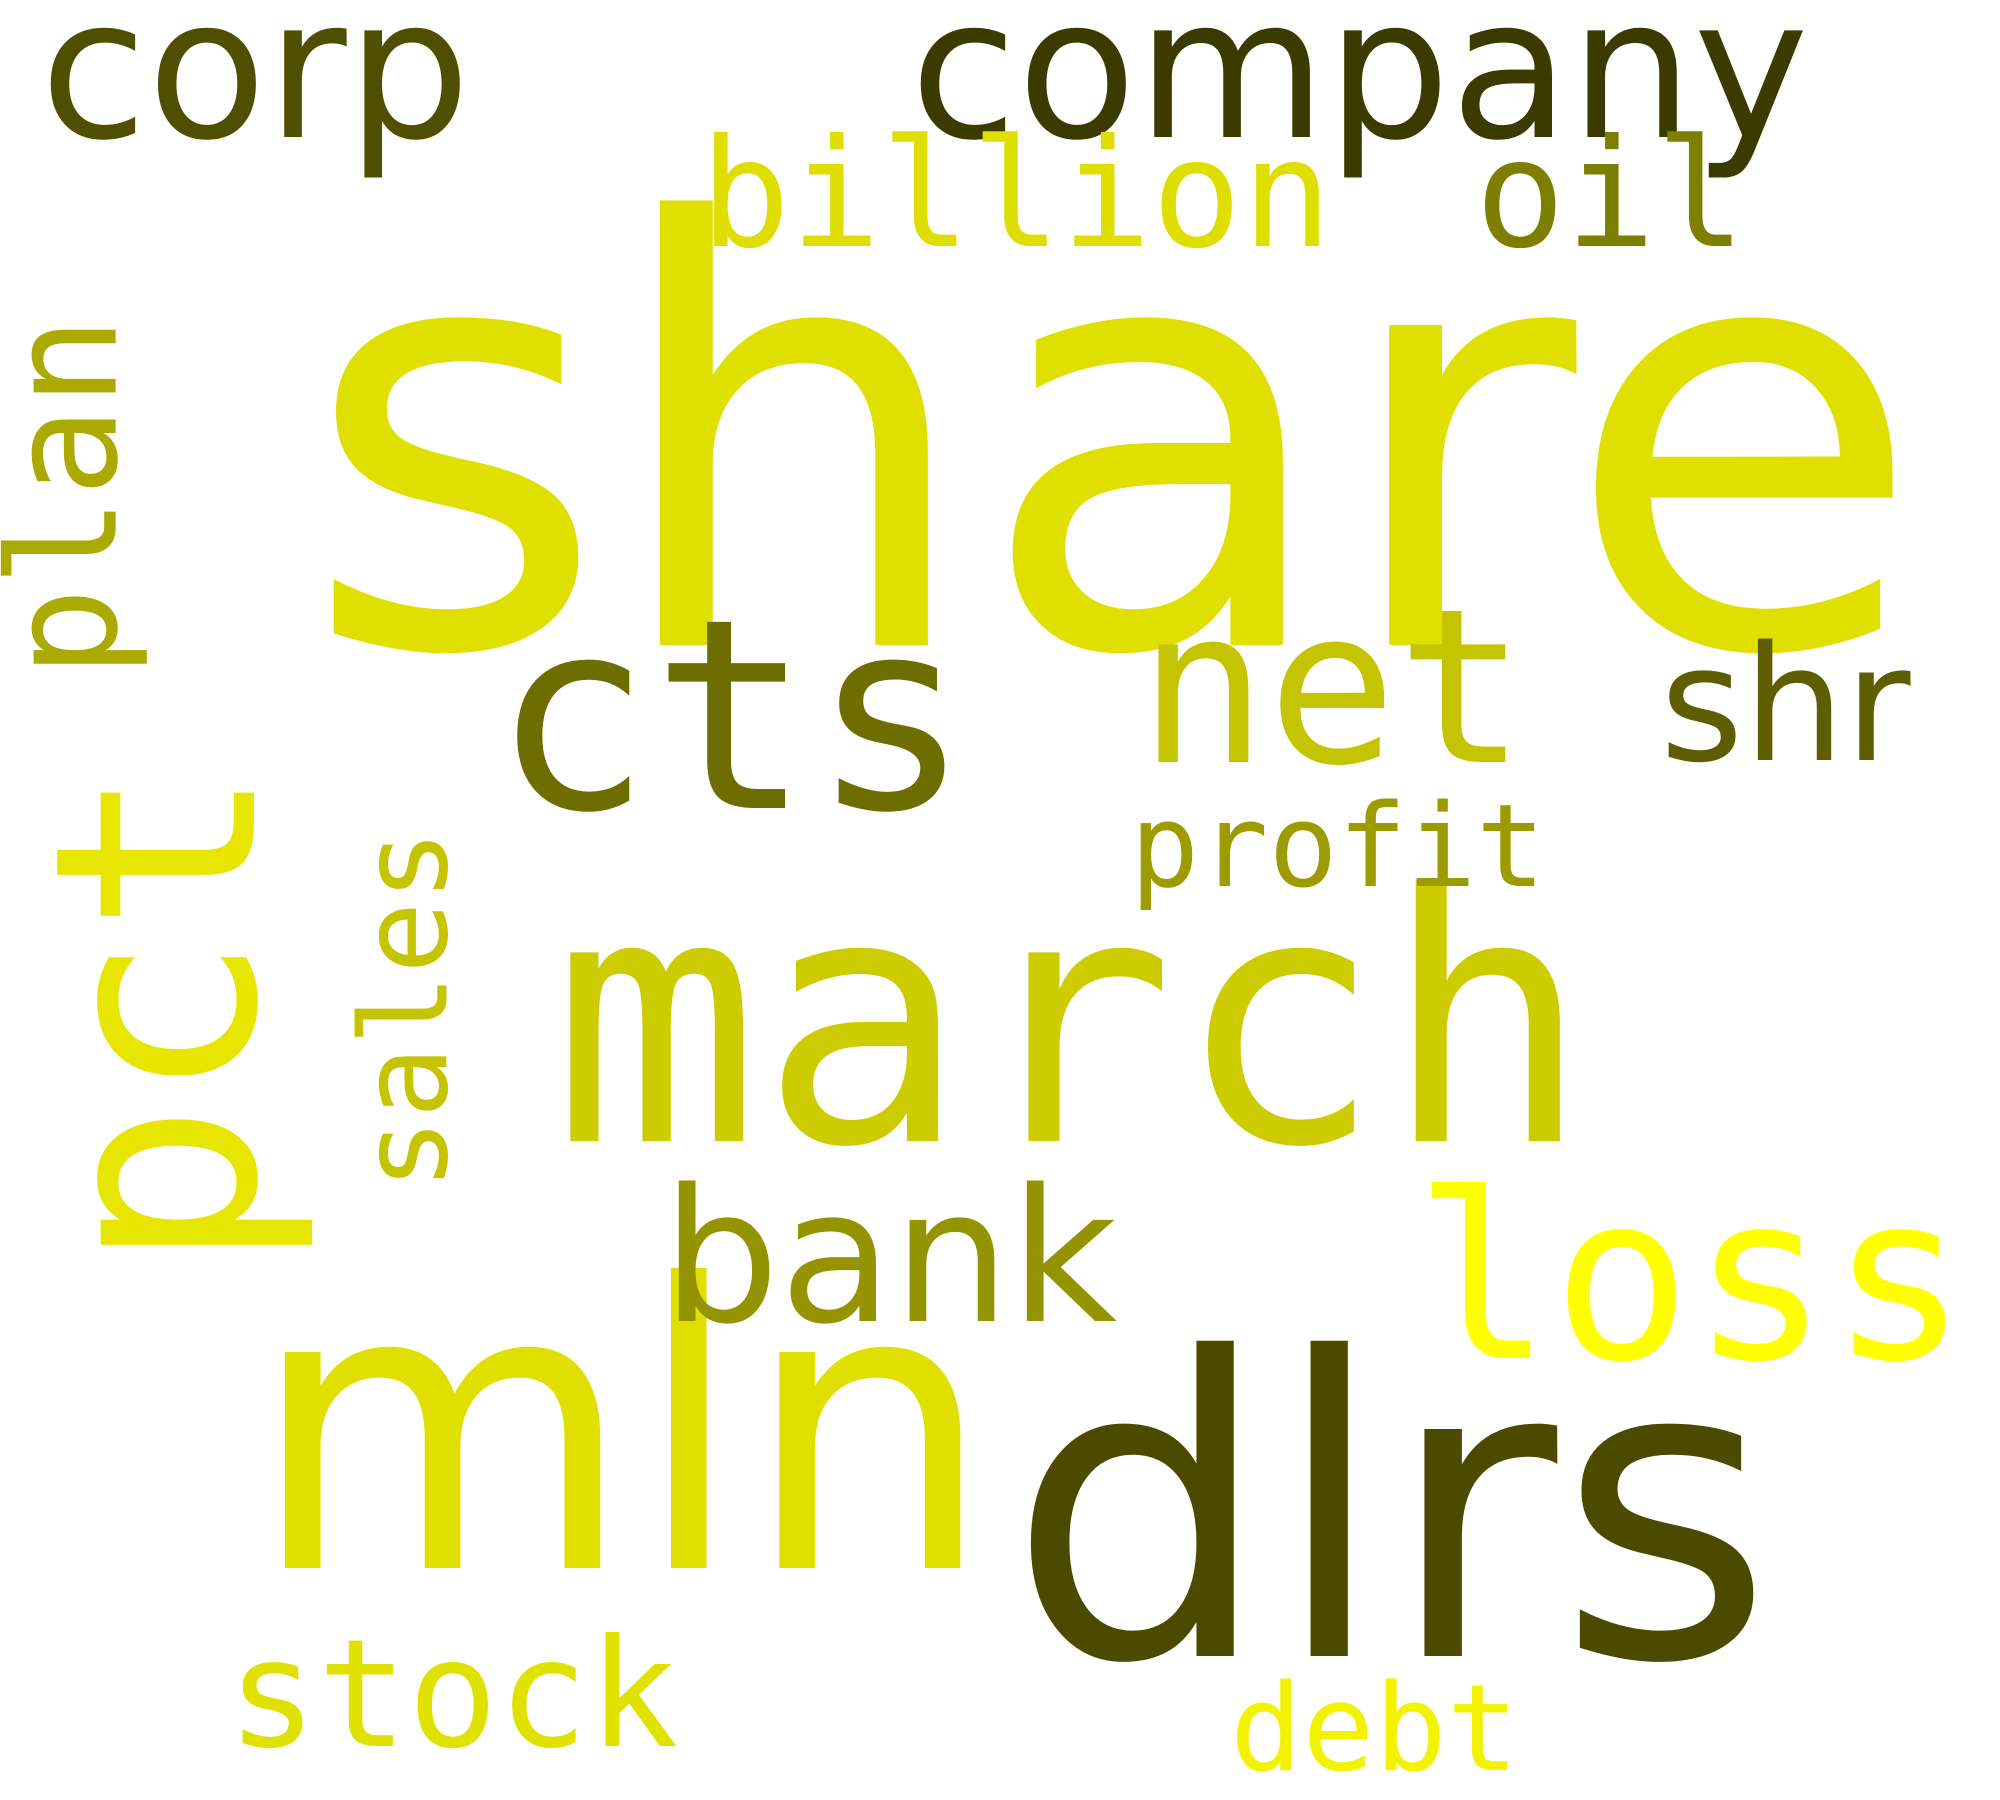  What do you see at coordinates (1785, 704) in the screenshot?
I see `word-shr: shr` at bounding box center [1785, 704].